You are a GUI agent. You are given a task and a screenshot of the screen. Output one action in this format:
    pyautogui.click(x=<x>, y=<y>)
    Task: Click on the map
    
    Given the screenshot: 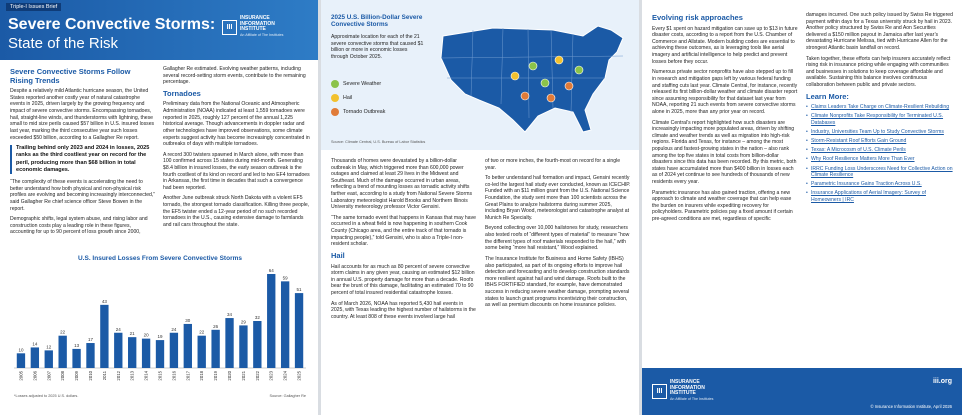 What is the action you would take?
    pyautogui.click(x=532, y=79)
    